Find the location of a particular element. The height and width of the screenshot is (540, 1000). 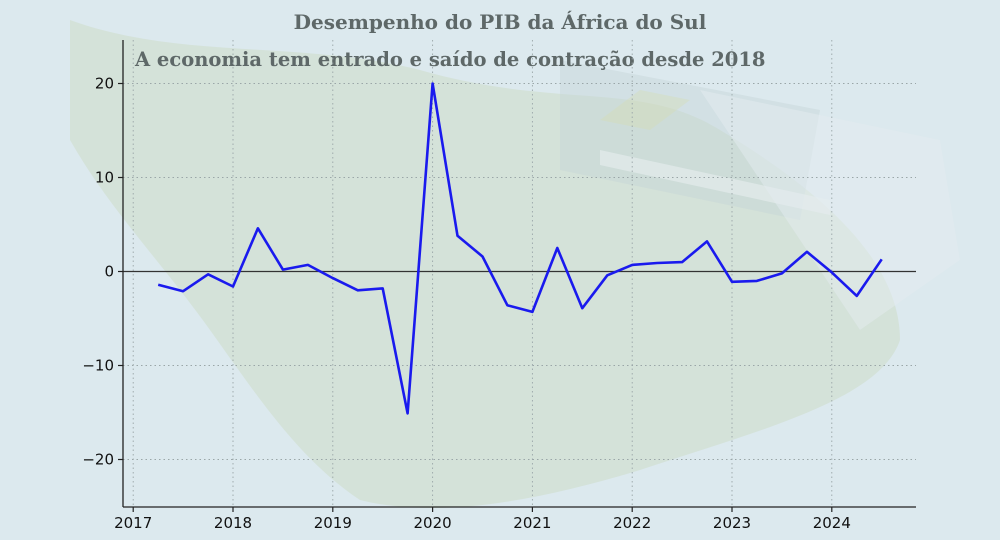

y-tick-label: −20 is located at coordinates (98, 460).